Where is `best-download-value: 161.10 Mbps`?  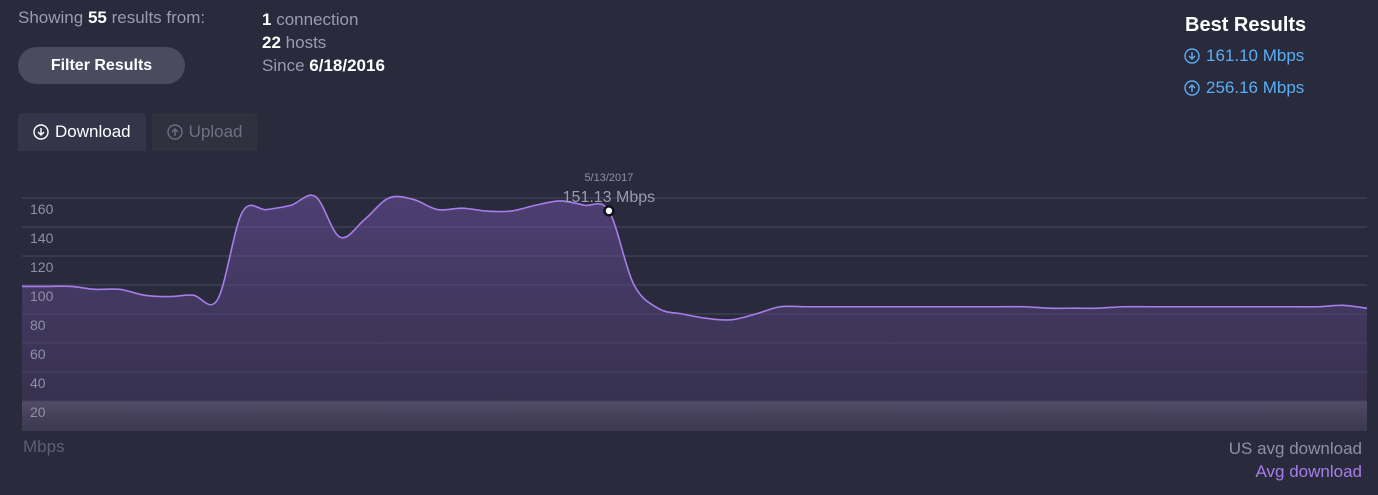 best-download-value: 161.10 Mbps is located at coordinates (1255, 55).